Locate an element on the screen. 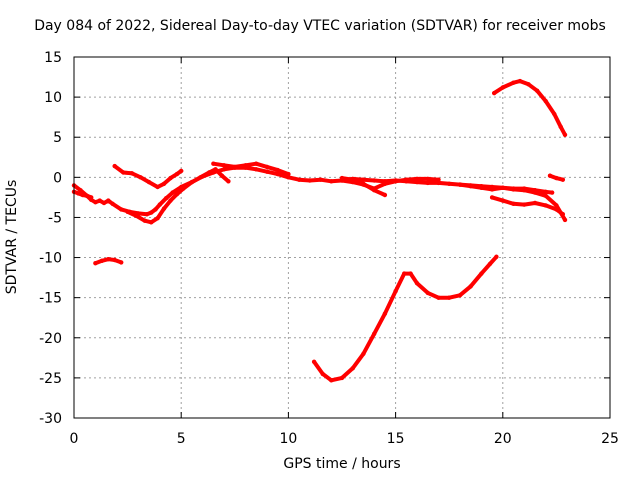 This screenshot has height=480, width=640. y-tick-label: 0 is located at coordinates (57, 178).